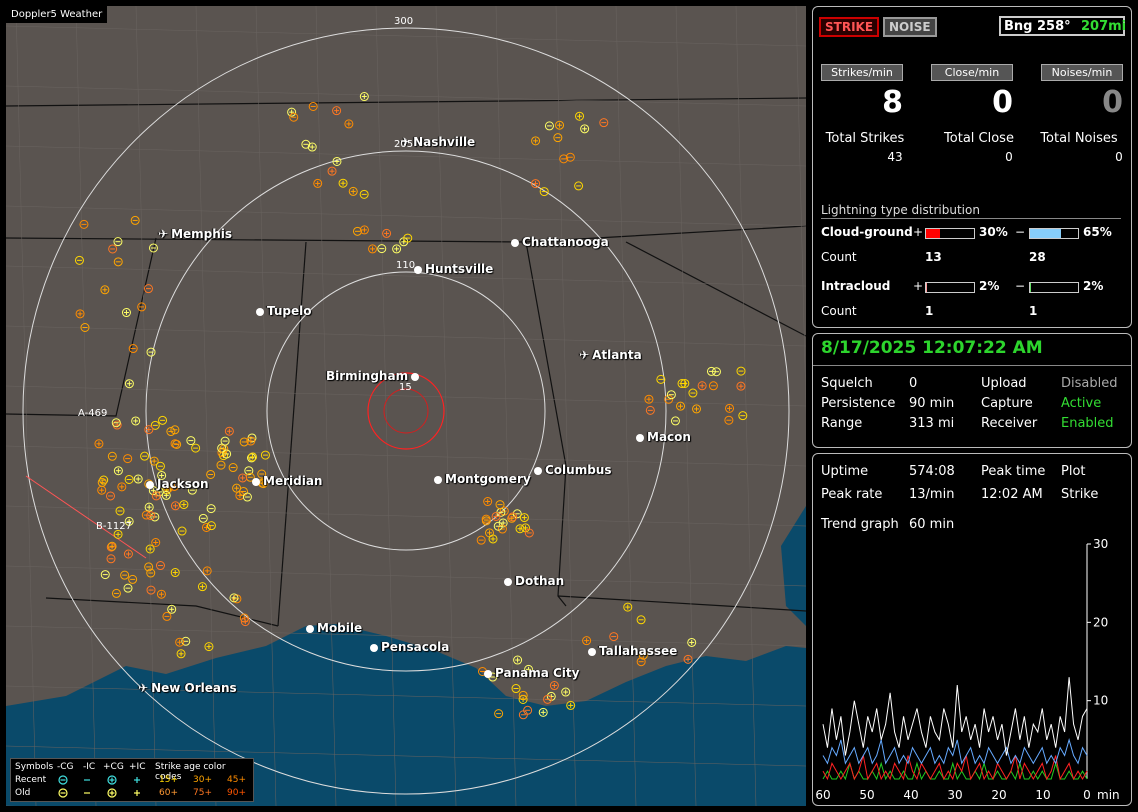 Image resolution: width=1138 pixels, height=812 pixels. Describe the element at coordinates (289, 311) in the screenshot. I see `city-label: Tupelo` at that location.